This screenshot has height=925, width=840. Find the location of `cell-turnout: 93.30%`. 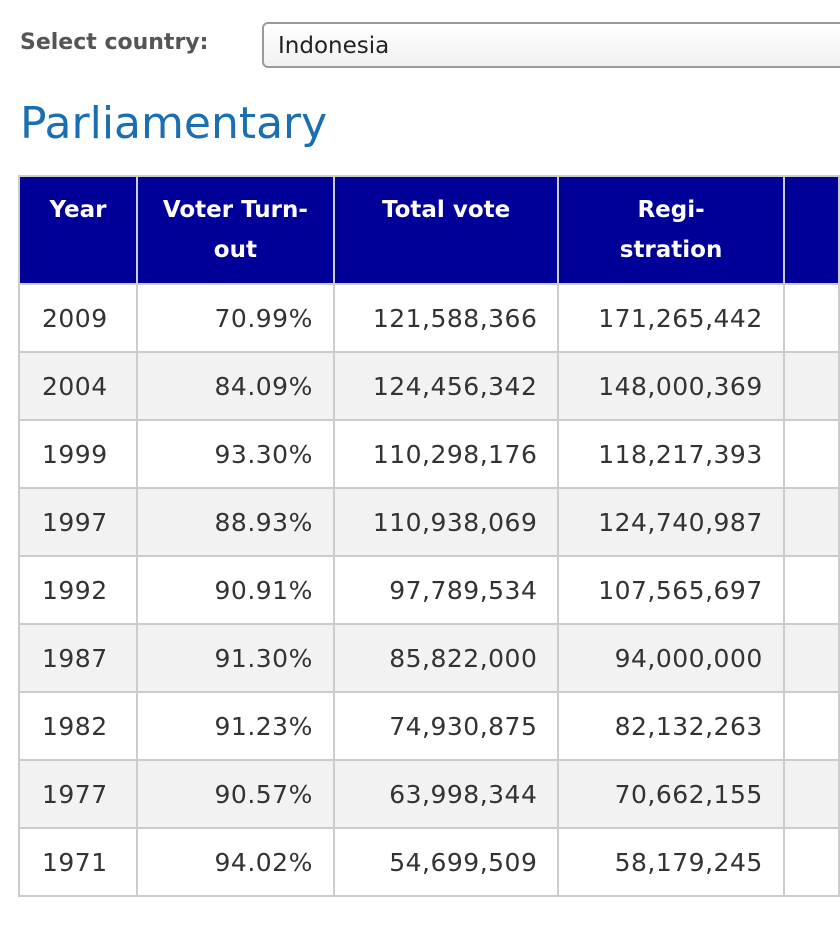

cell-turnout: 93.30% is located at coordinates (235, 454).